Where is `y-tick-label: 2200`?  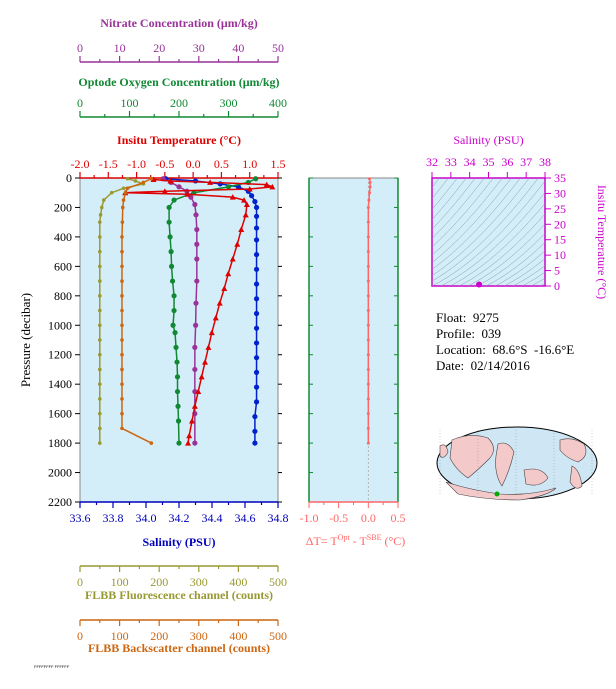
y-tick-label: 2200 is located at coordinates (60, 502).